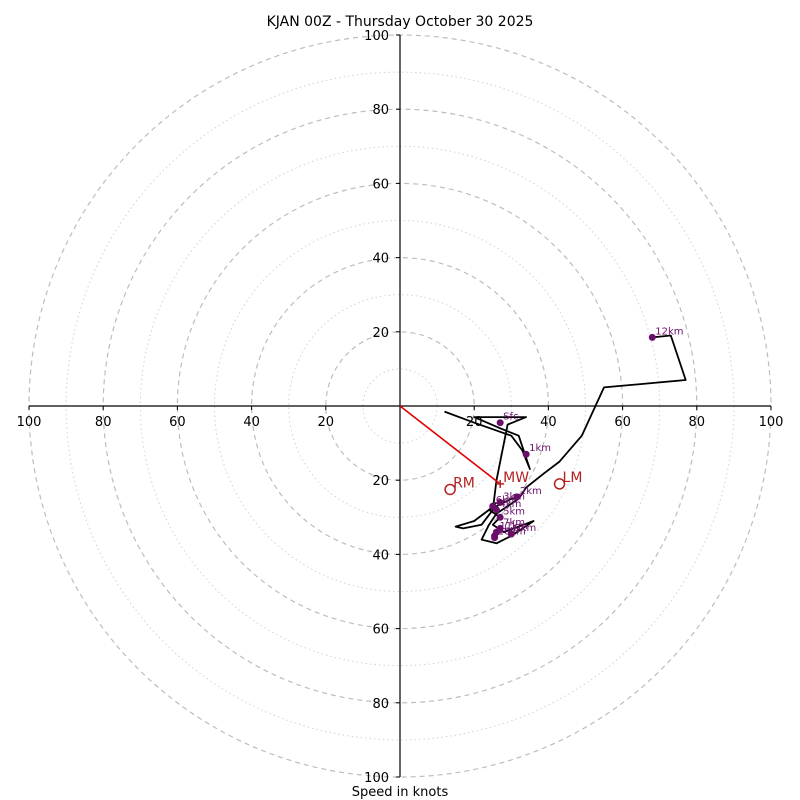 The width and height of the screenshot is (800, 800). Describe the element at coordinates (500, 423) in the screenshot. I see `height-marker-Sfc` at that location.